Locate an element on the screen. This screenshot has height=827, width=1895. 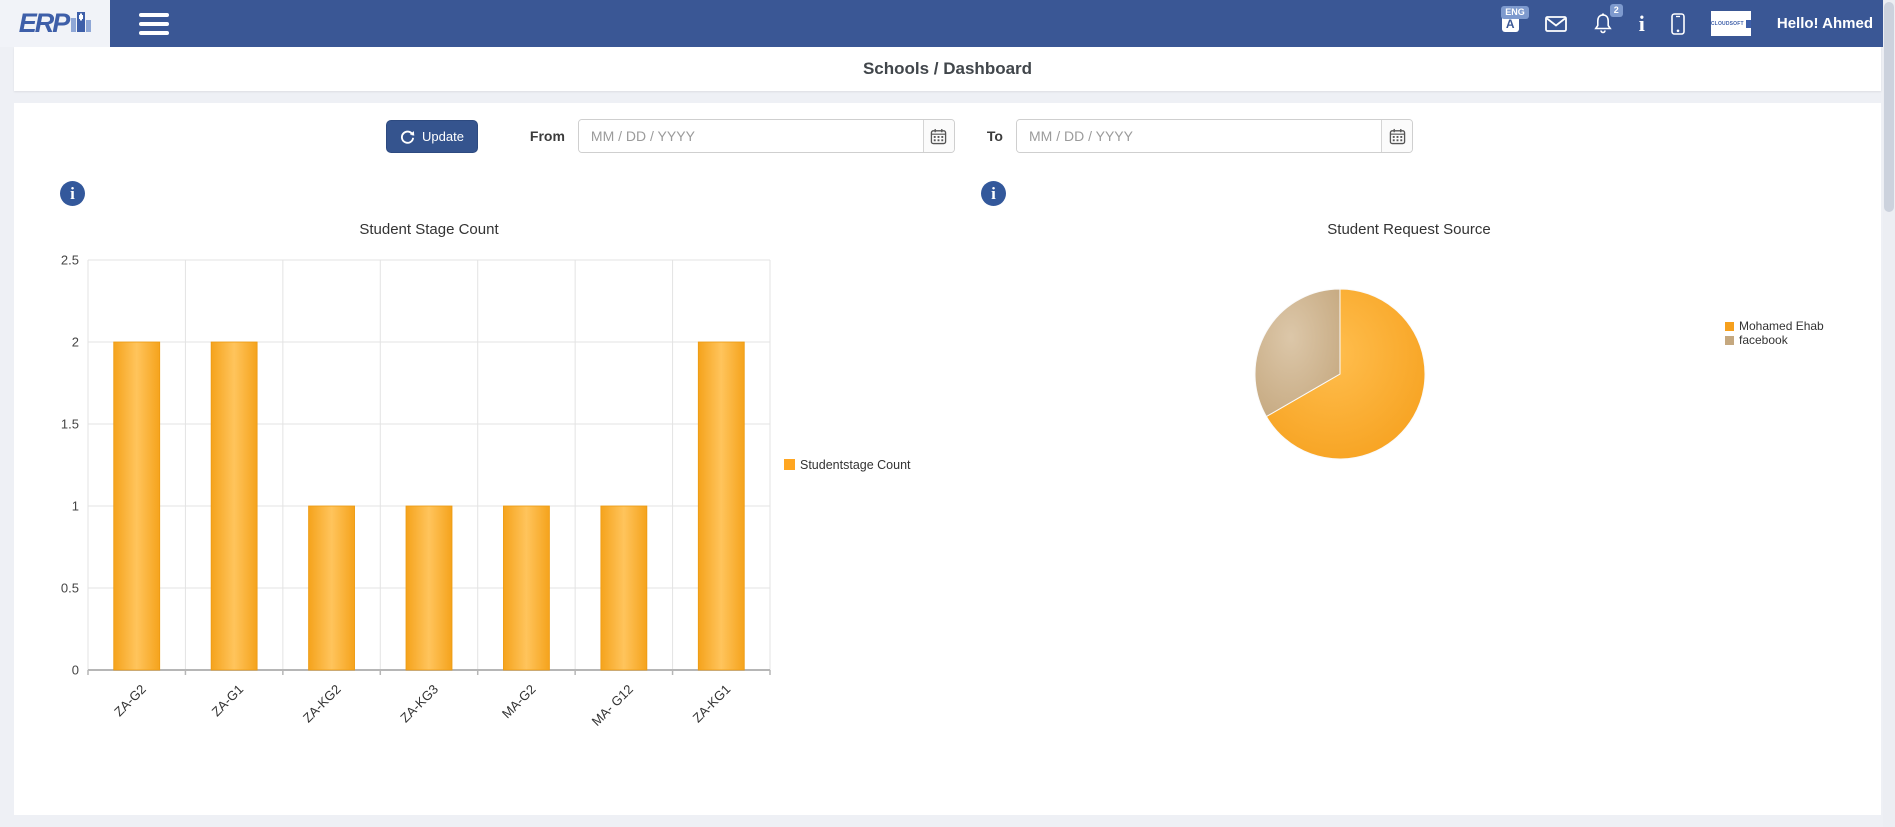
language-icon: A ENG is located at coordinates (1515, 19).